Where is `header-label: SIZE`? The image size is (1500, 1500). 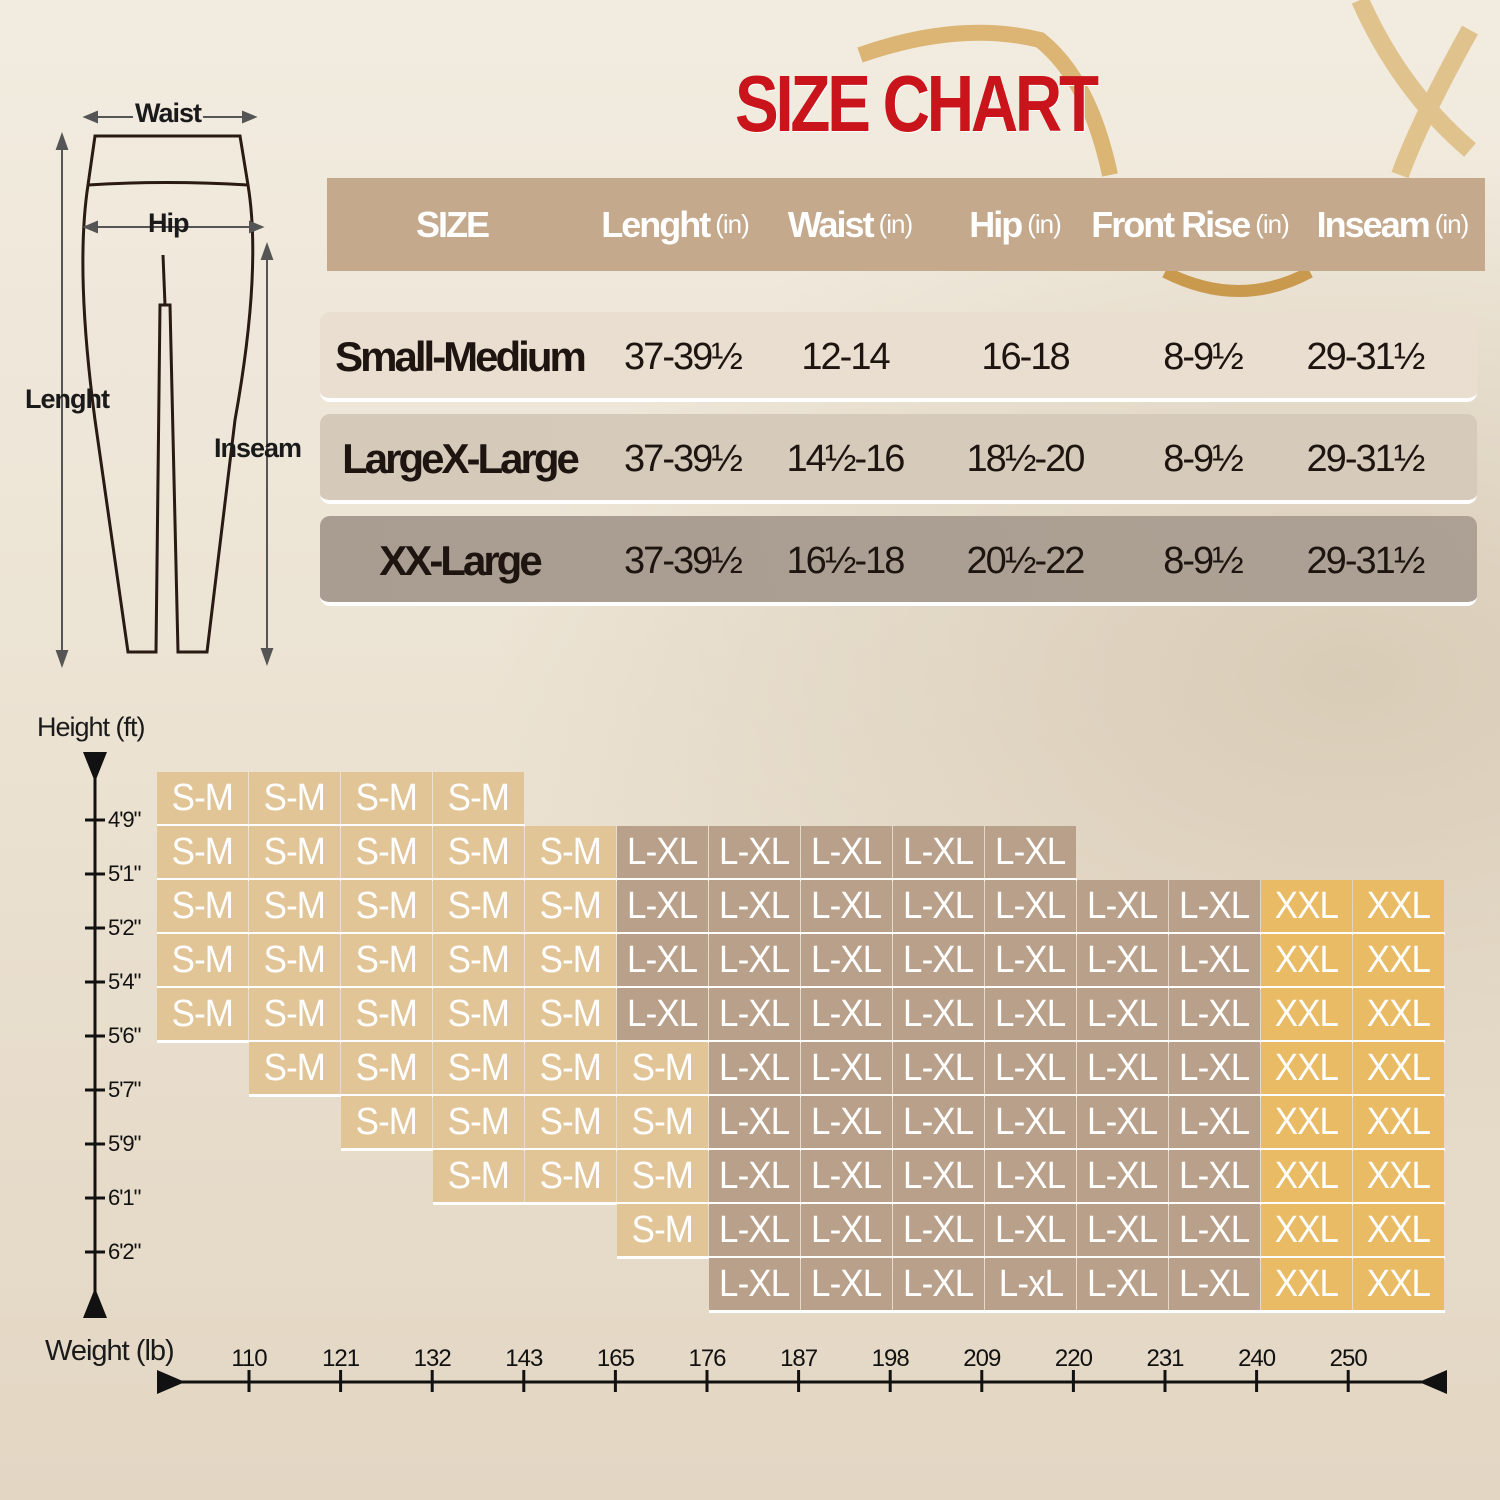 header-label: SIZE is located at coordinates (452, 224).